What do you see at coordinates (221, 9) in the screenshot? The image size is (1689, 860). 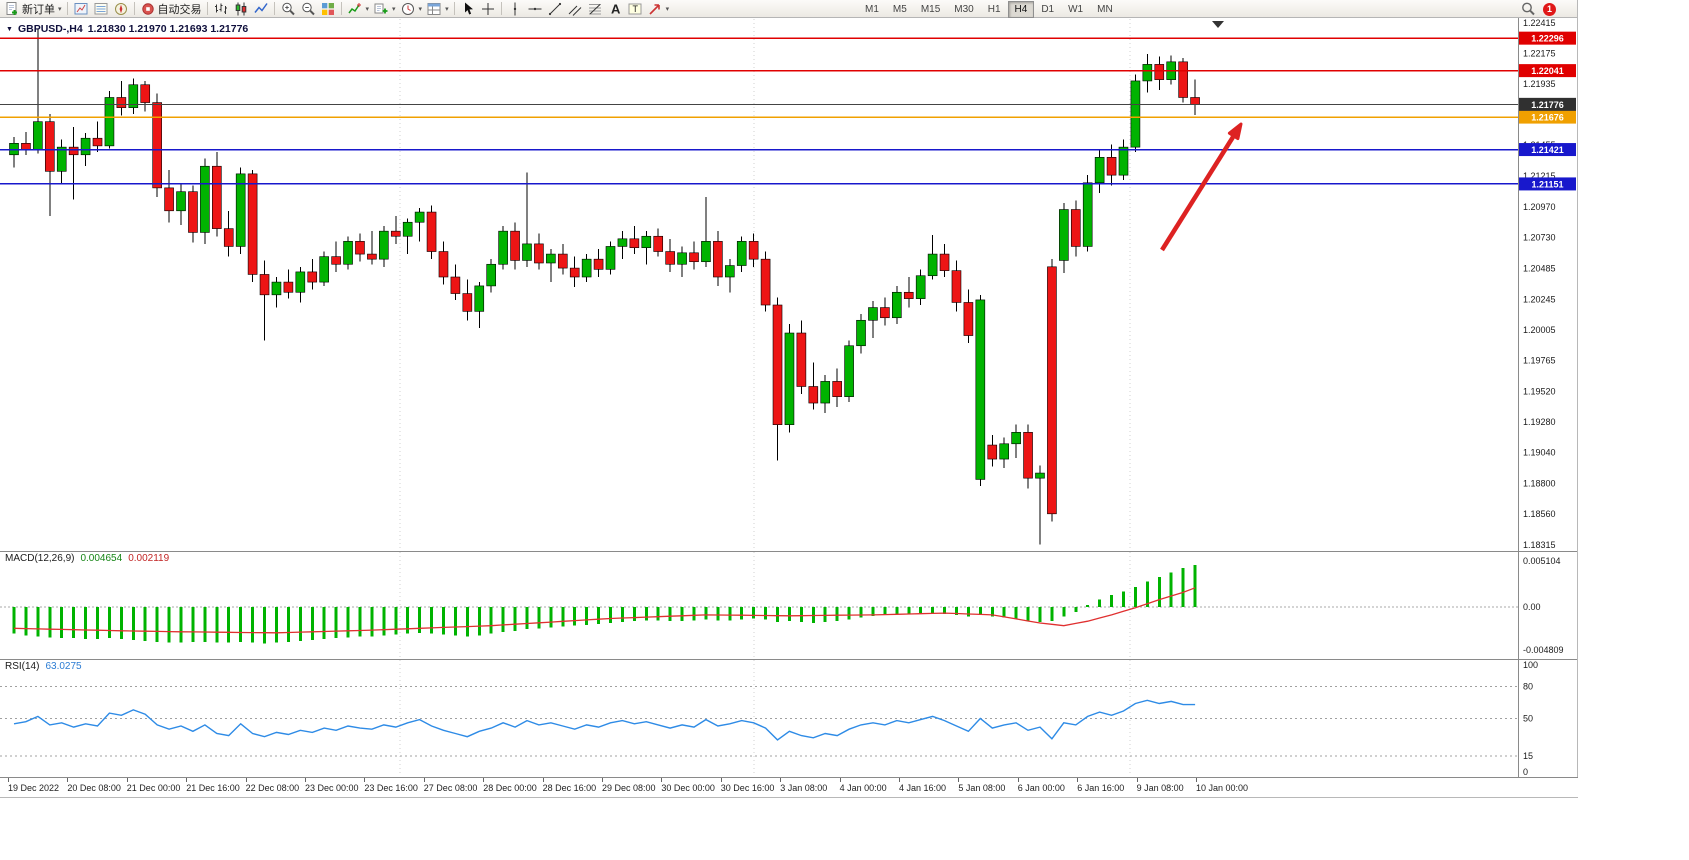 I see `bar-chart-type-button` at bounding box center [221, 9].